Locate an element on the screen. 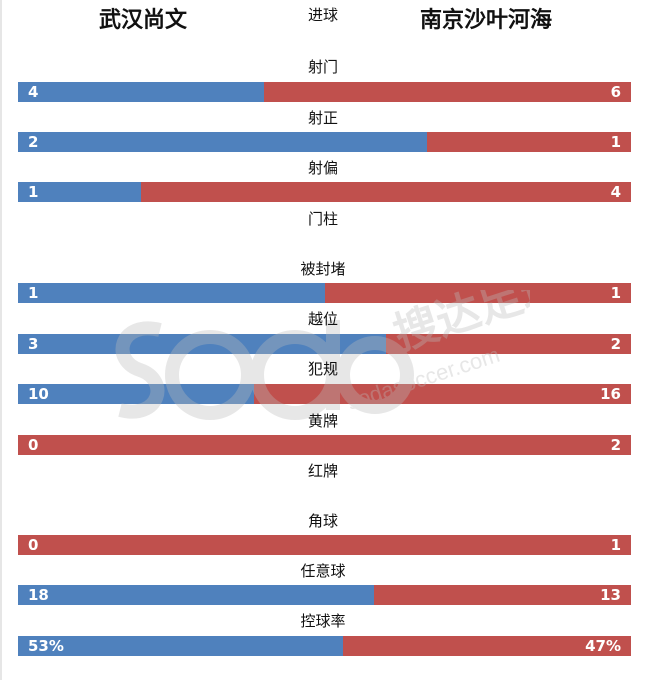 The height and width of the screenshot is (680, 646). home-value: 53% is located at coordinates (46, 646).